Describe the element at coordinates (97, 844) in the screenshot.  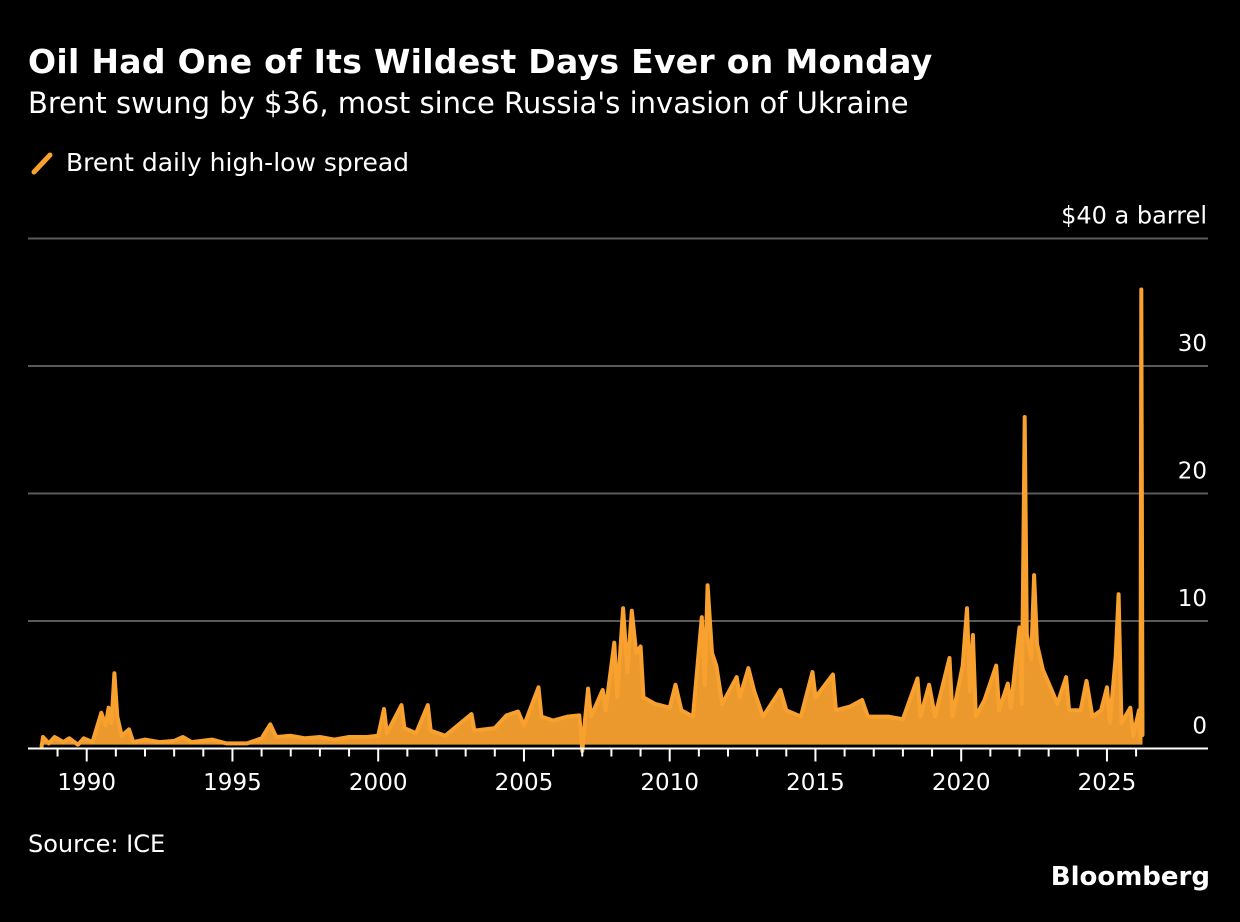
I see `source-note: Source: ICE` at that location.